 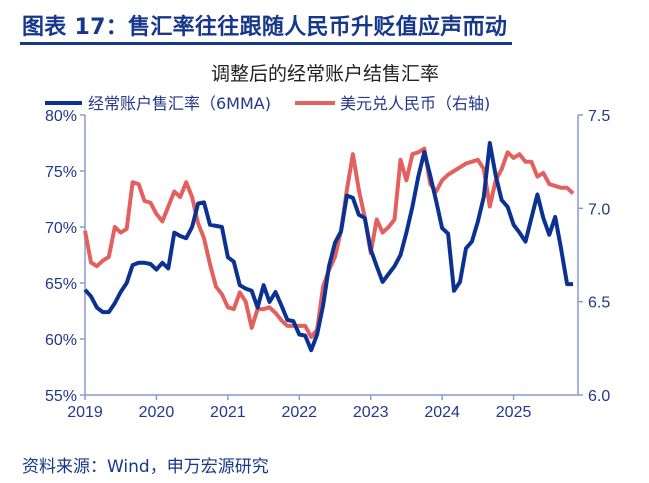 I want to click on left-tick-label: 75%, so click(x=61, y=172).